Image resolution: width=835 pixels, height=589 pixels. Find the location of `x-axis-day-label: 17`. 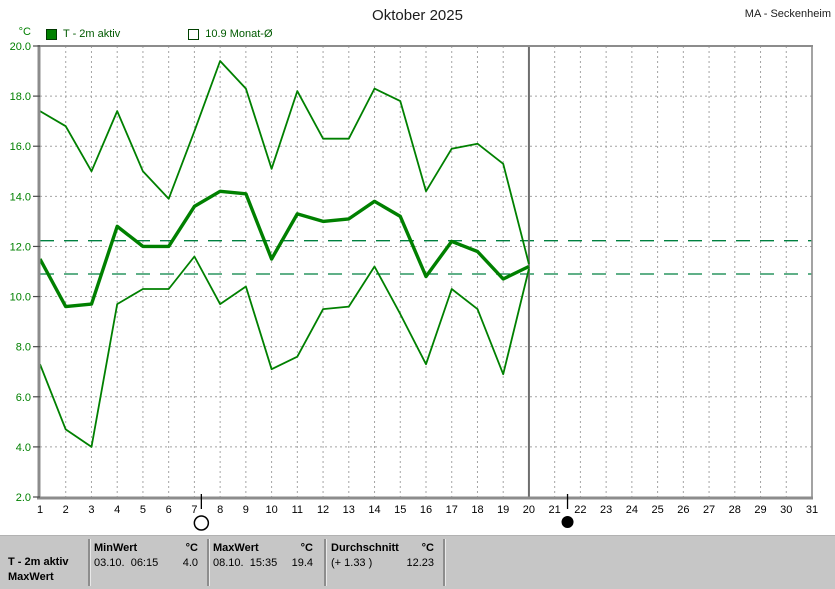

x-axis-day-label: 17 is located at coordinates (452, 510).